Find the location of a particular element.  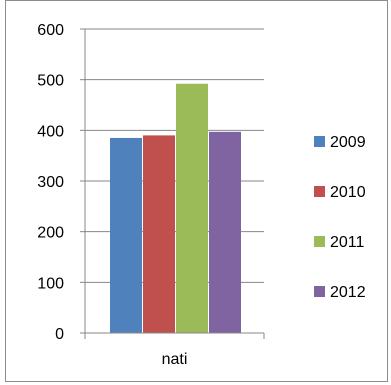

y-axis-tick-labels: 0 100 200 300 400 500 600 is located at coordinates (50, 182).